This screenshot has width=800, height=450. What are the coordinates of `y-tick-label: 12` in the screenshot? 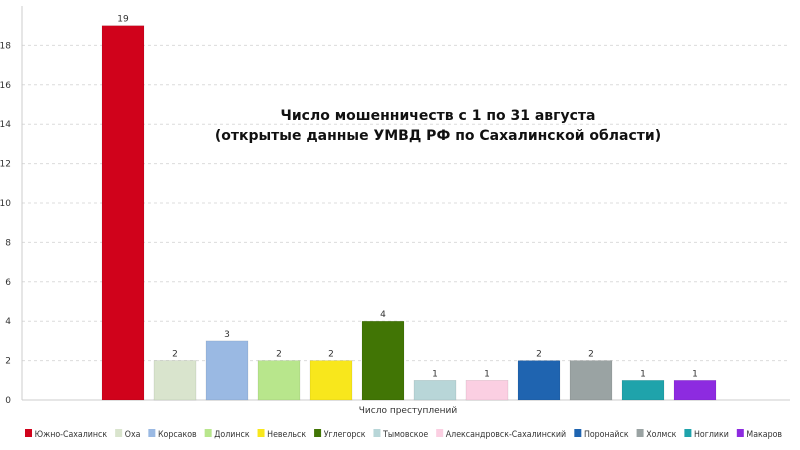 It's located at (5, 165).